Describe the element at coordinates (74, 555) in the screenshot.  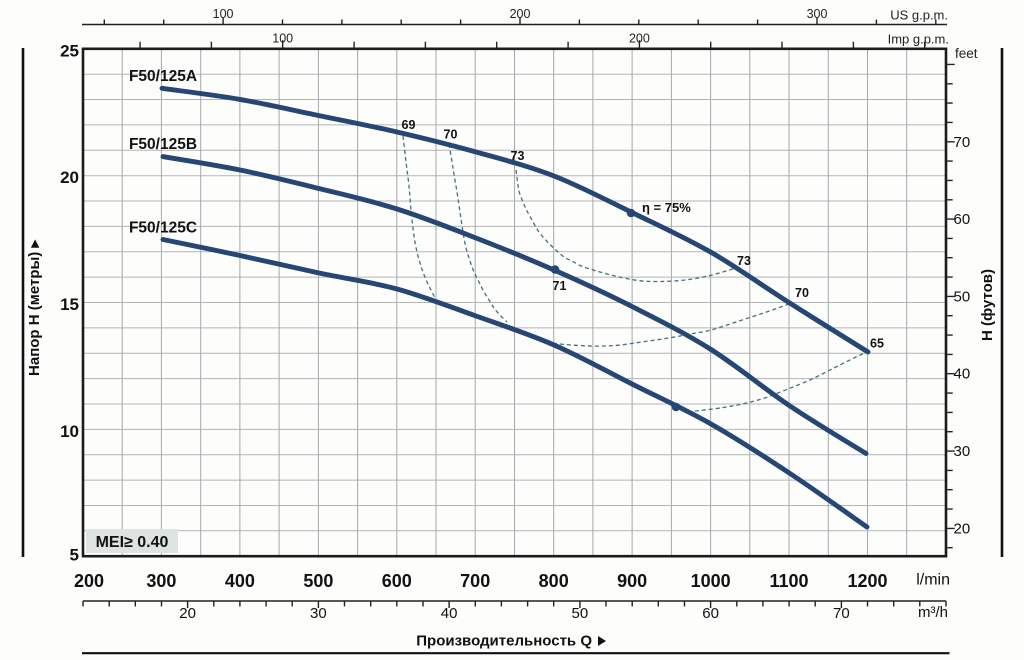
I see `svg-text: 5` at that location.